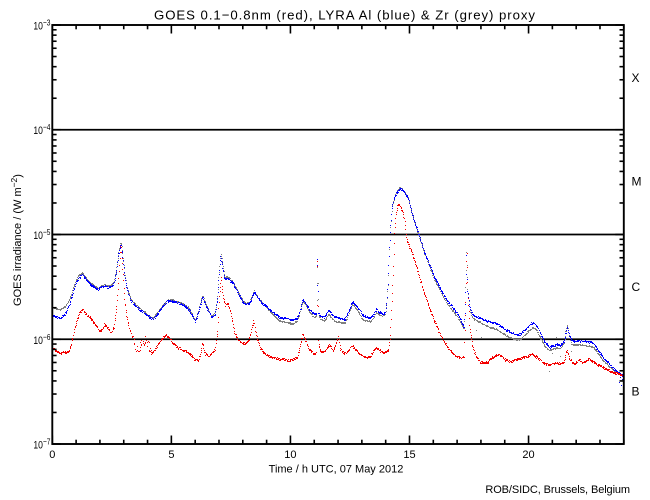 Image resolution: width=650 pixels, height=500 pixels. Describe the element at coordinates (409, 455) in the screenshot. I see `svg-text: 15` at that location.